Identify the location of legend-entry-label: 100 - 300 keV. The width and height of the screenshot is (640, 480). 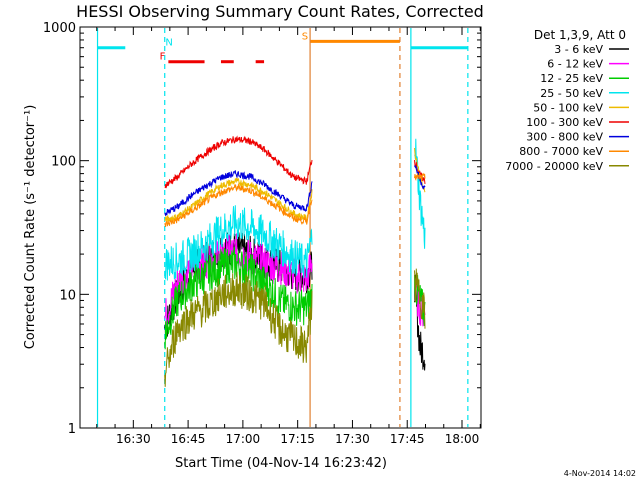
(564, 122).